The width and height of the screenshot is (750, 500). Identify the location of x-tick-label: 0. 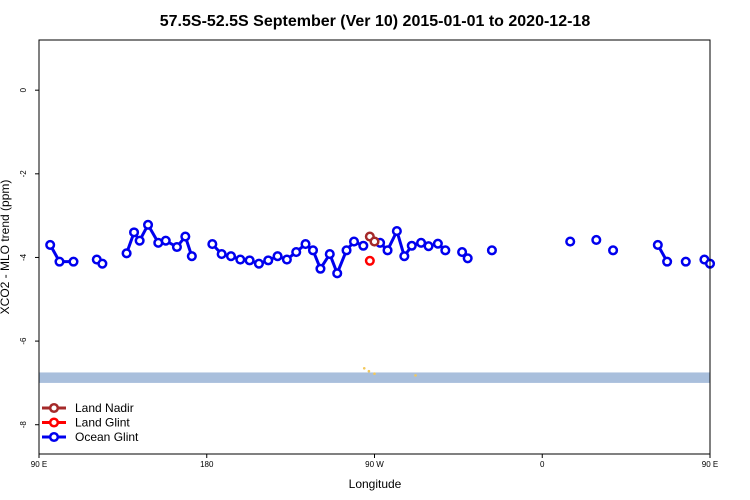
(542, 464).